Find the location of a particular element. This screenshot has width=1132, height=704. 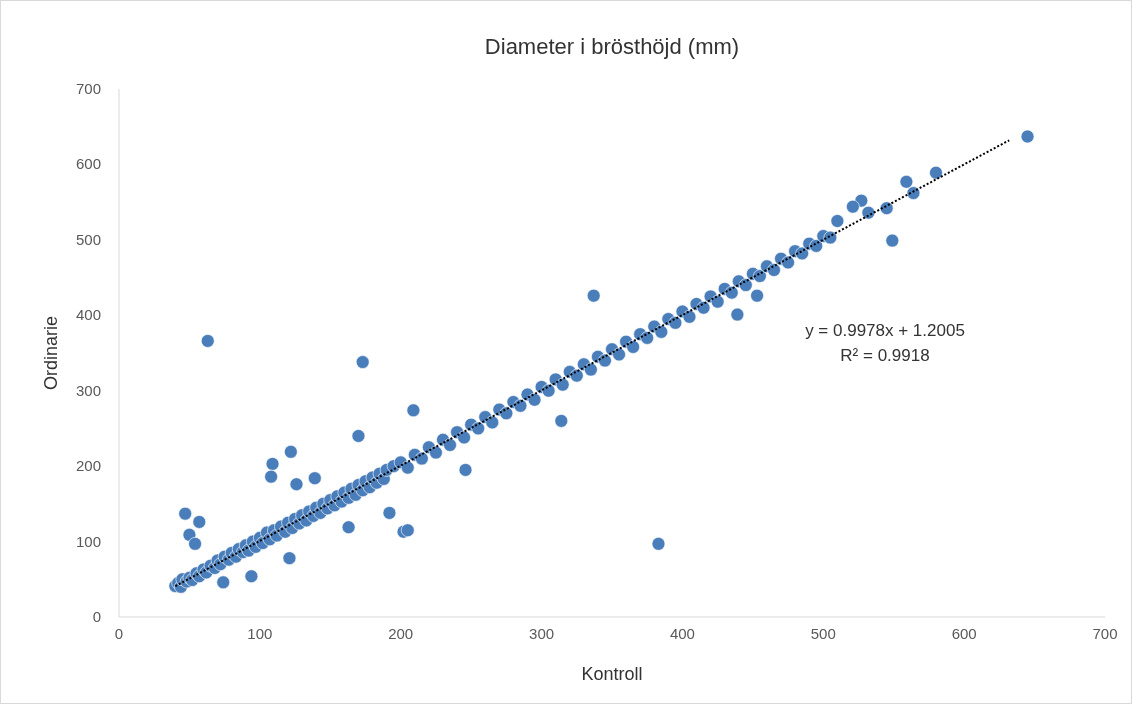

y-tick-label: 400 is located at coordinates (88, 315).